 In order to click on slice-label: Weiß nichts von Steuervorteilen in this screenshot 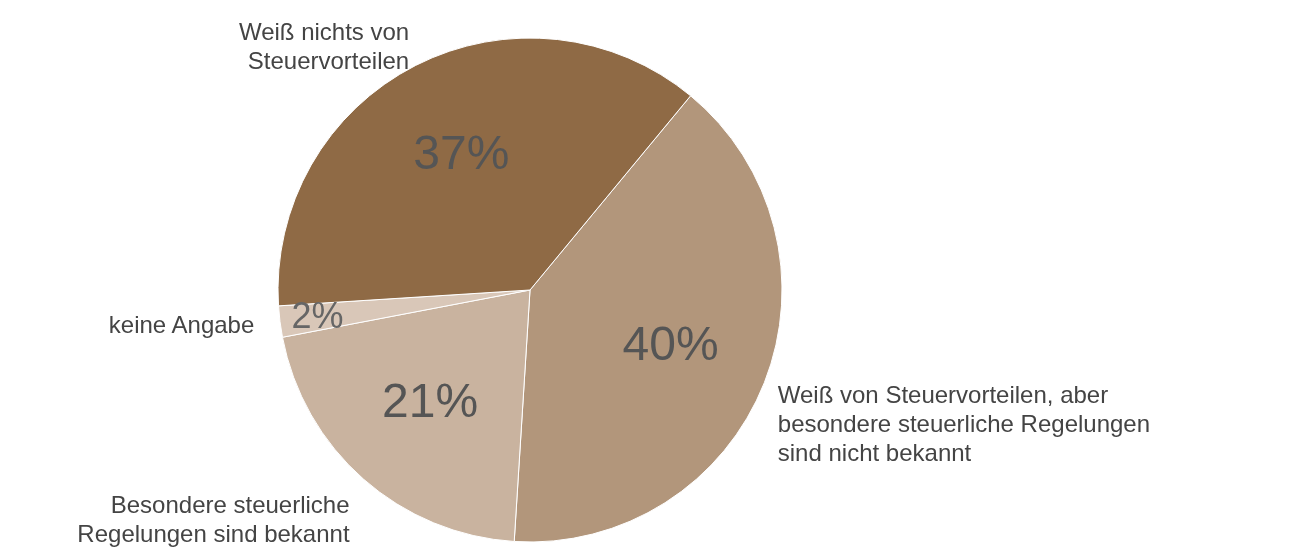, I will do `click(324, 46)`.